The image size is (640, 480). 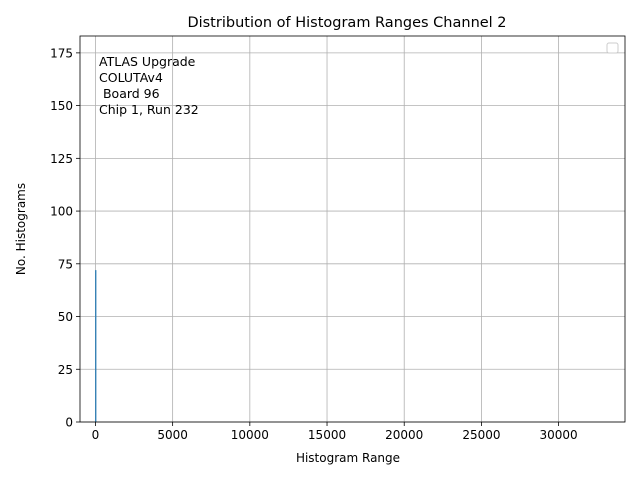 I want to click on x-tick-label: 25000, so click(x=481, y=435).